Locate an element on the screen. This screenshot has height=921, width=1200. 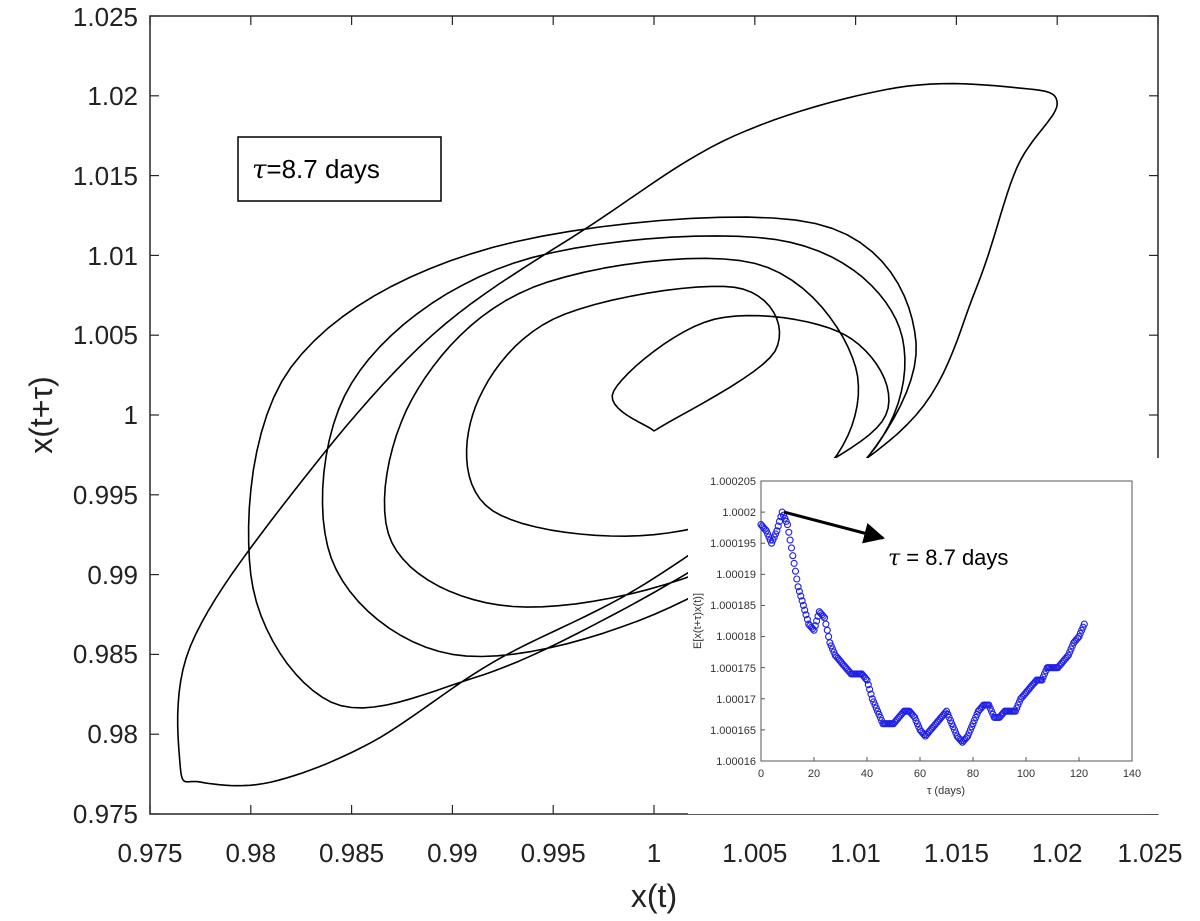
inset-x-tick-label: 40 is located at coordinates (867, 774).